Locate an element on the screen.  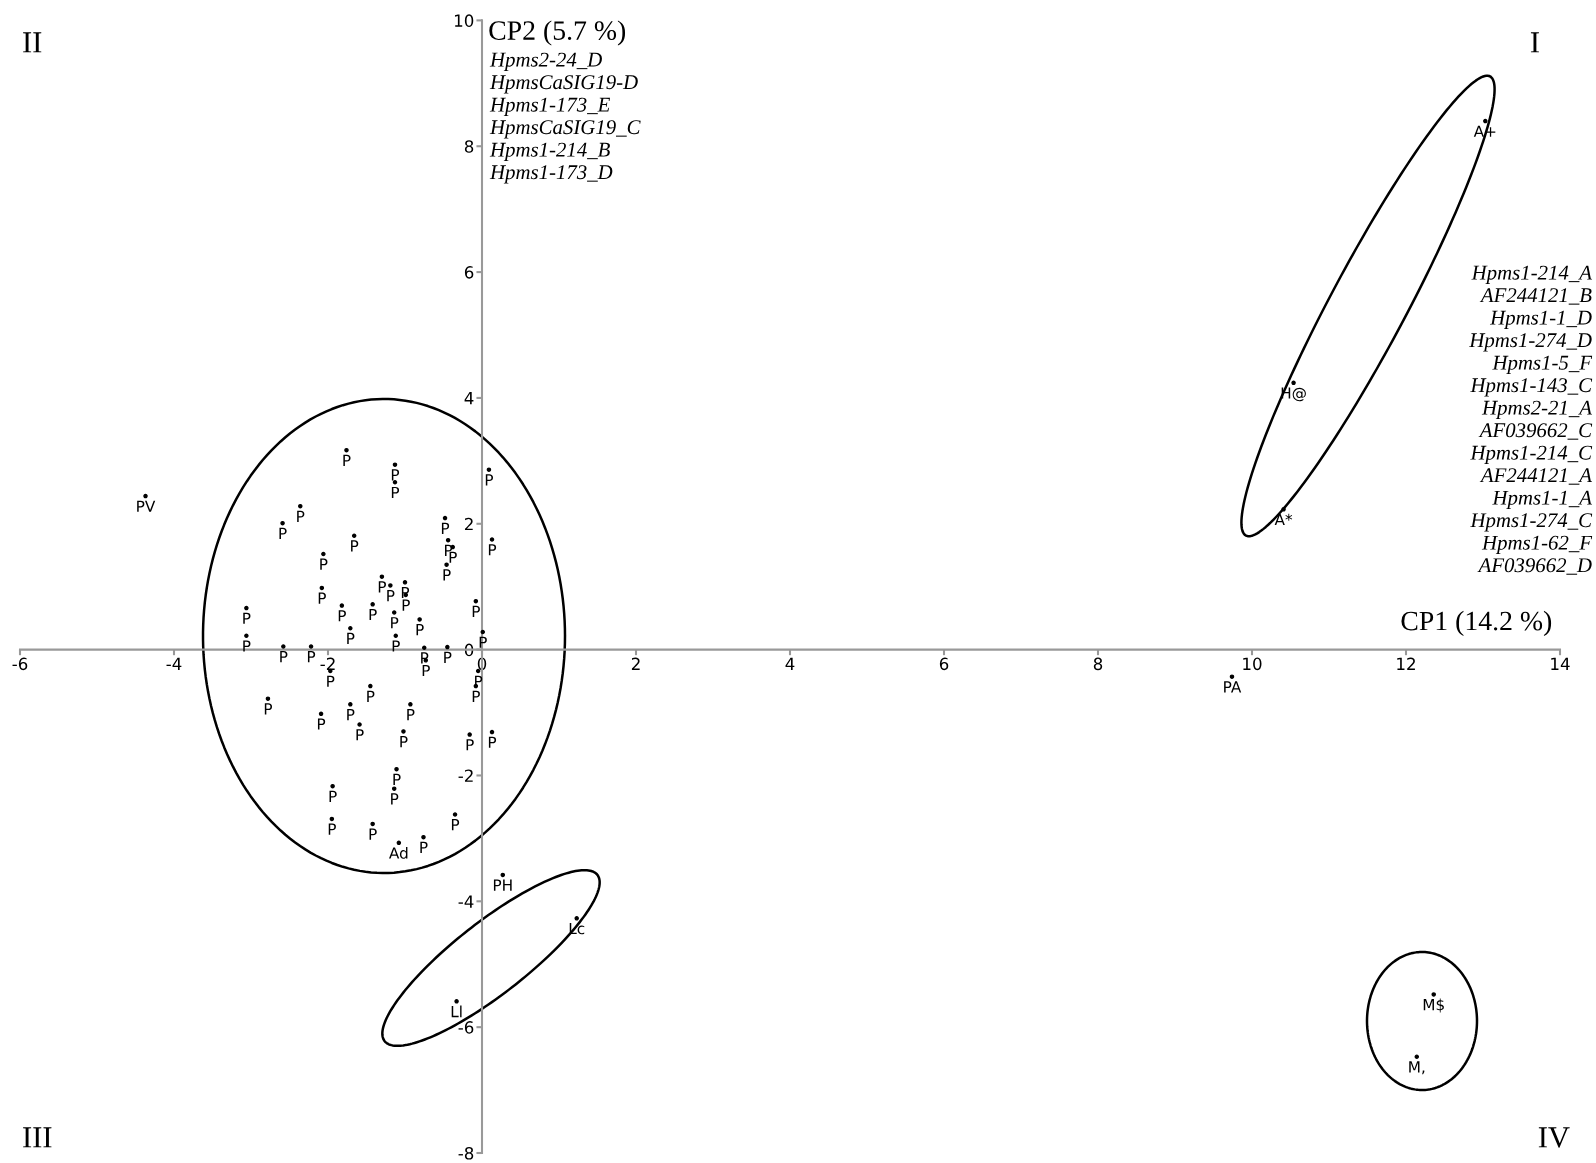
x-tick-label: 14 is located at coordinates (1560, 663).